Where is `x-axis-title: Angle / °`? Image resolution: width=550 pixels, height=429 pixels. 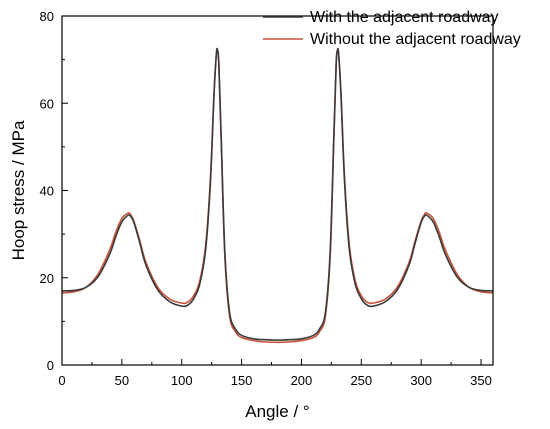 x-axis-title: Angle / ° is located at coordinates (277, 411).